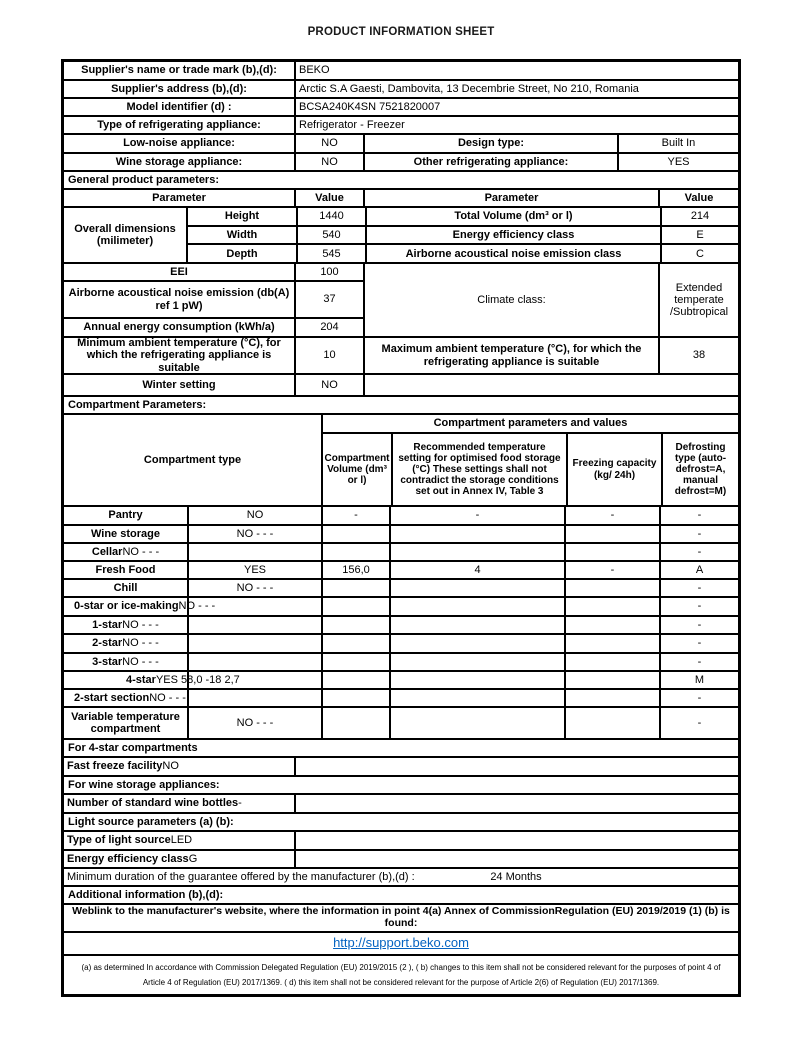  I want to click on supplier-name-label: Supplier's name or trade mark (b),(d):, so click(179, 70).